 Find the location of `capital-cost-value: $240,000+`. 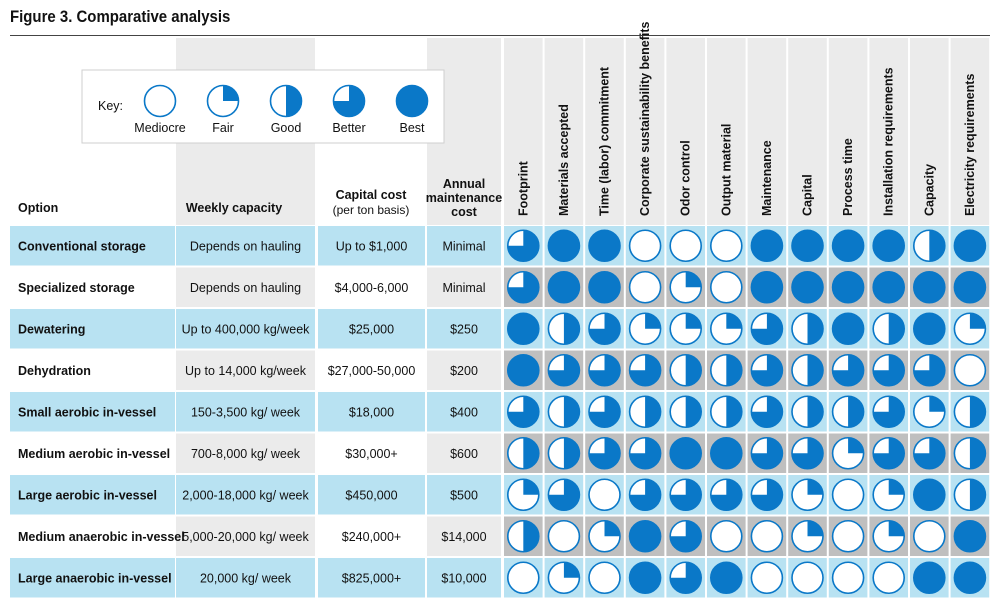

capital-cost-value: $240,000+ is located at coordinates (371, 537).